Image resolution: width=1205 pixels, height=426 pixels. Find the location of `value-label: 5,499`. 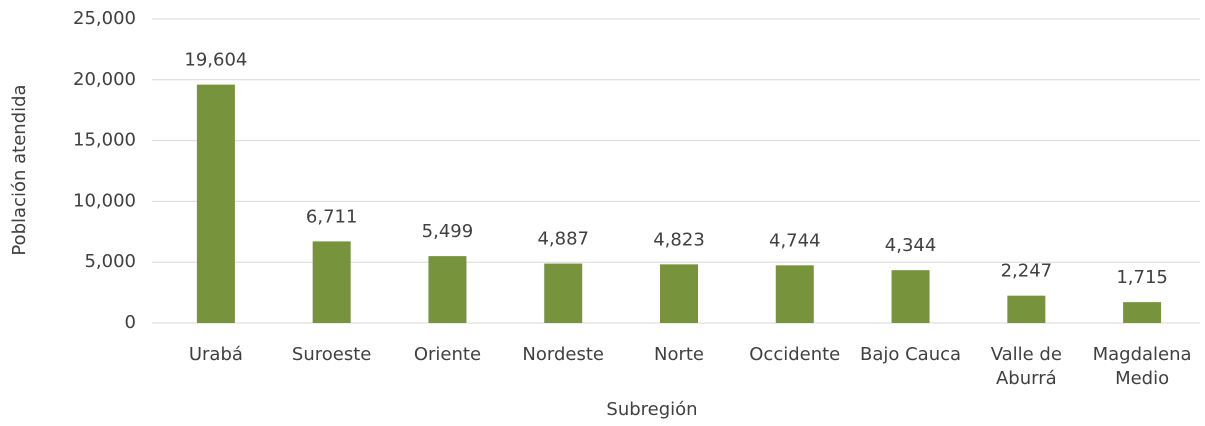

value-label: 5,499 is located at coordinates (448, 231).